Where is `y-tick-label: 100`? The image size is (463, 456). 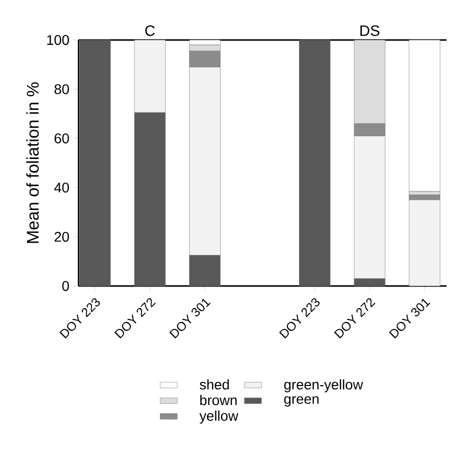
y-tick-label: 100 is located at coordinates (58, 40).